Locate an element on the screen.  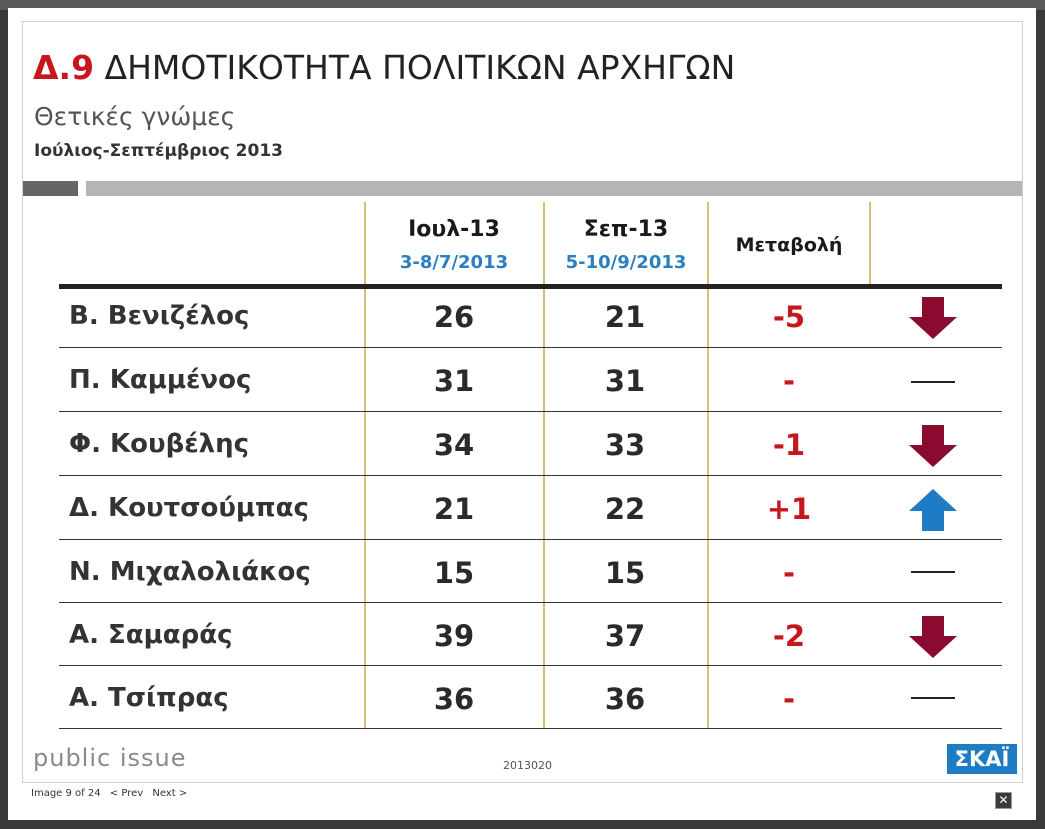
row-name: Δ. Κουτσούμπας is located at coordinates (189, 508).